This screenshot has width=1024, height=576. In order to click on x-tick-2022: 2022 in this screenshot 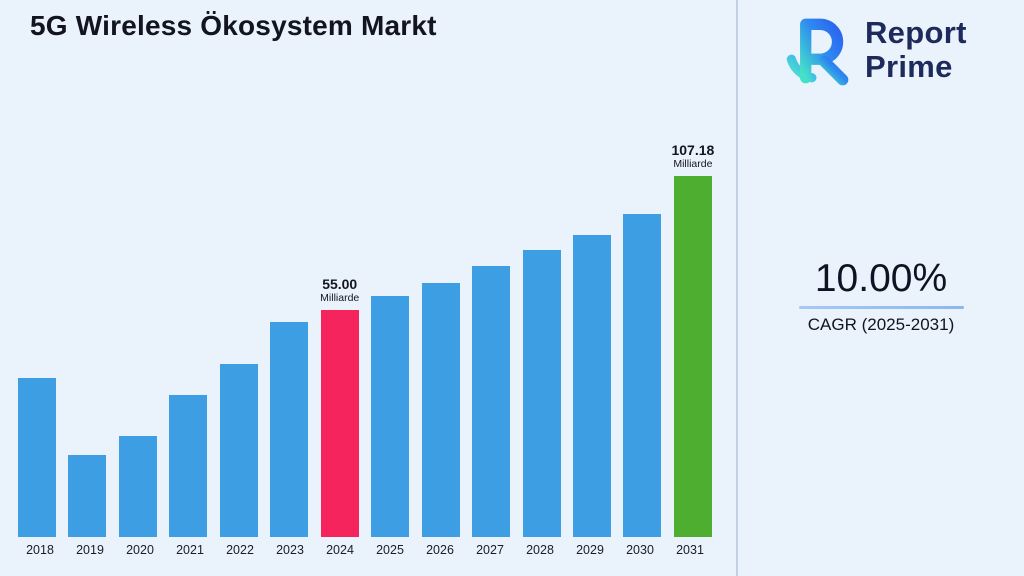, I will do `click(240, 550)`.